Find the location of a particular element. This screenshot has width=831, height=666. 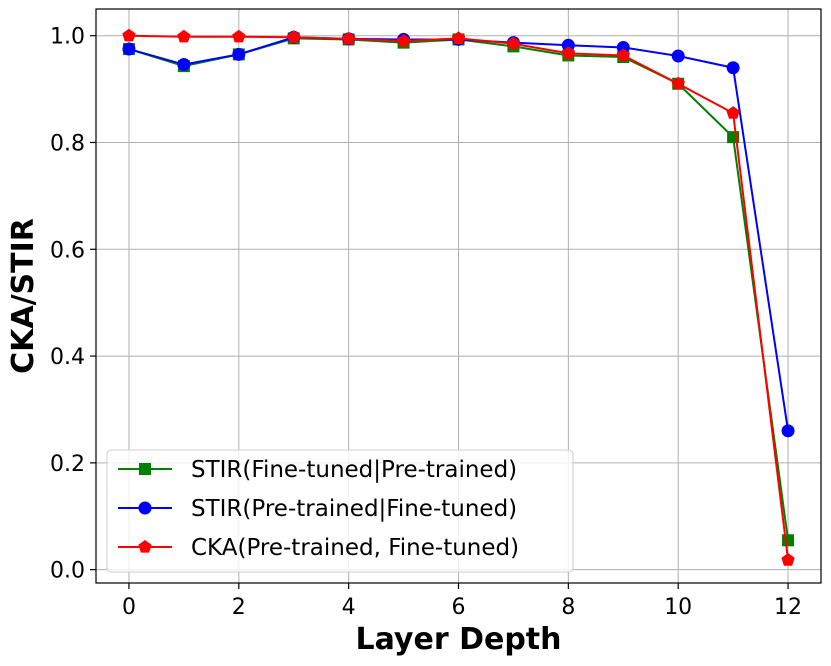

legend-label: STIR(Pre-trained|Fine-tuned) is located at coordinates (354, 509).